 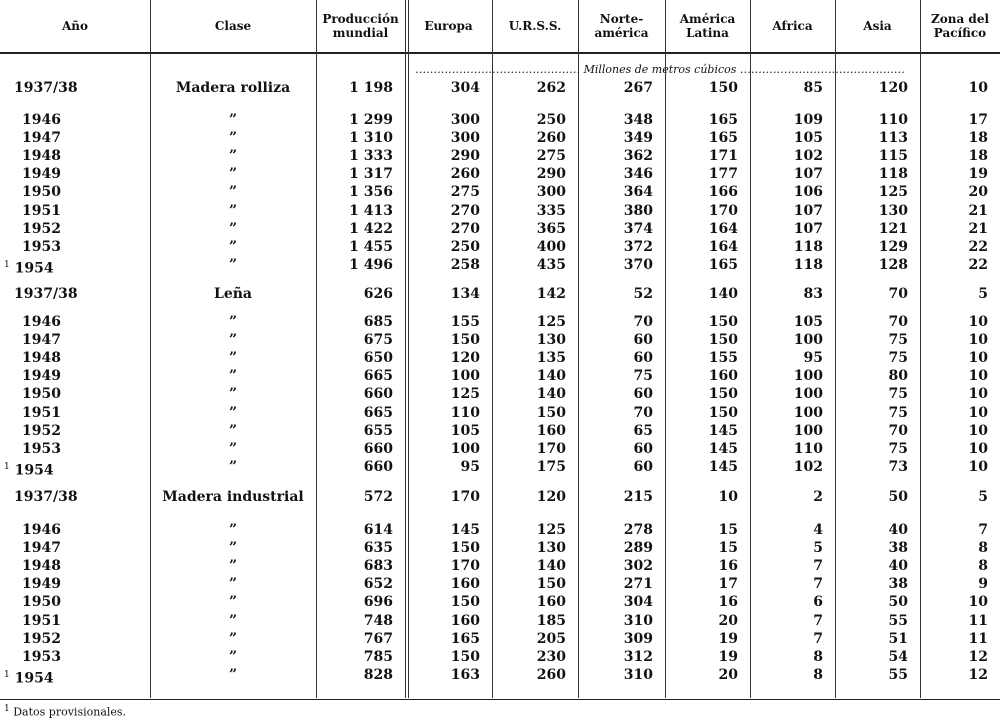 I want to click on value-cell: 400, so click(x=551, y=246).